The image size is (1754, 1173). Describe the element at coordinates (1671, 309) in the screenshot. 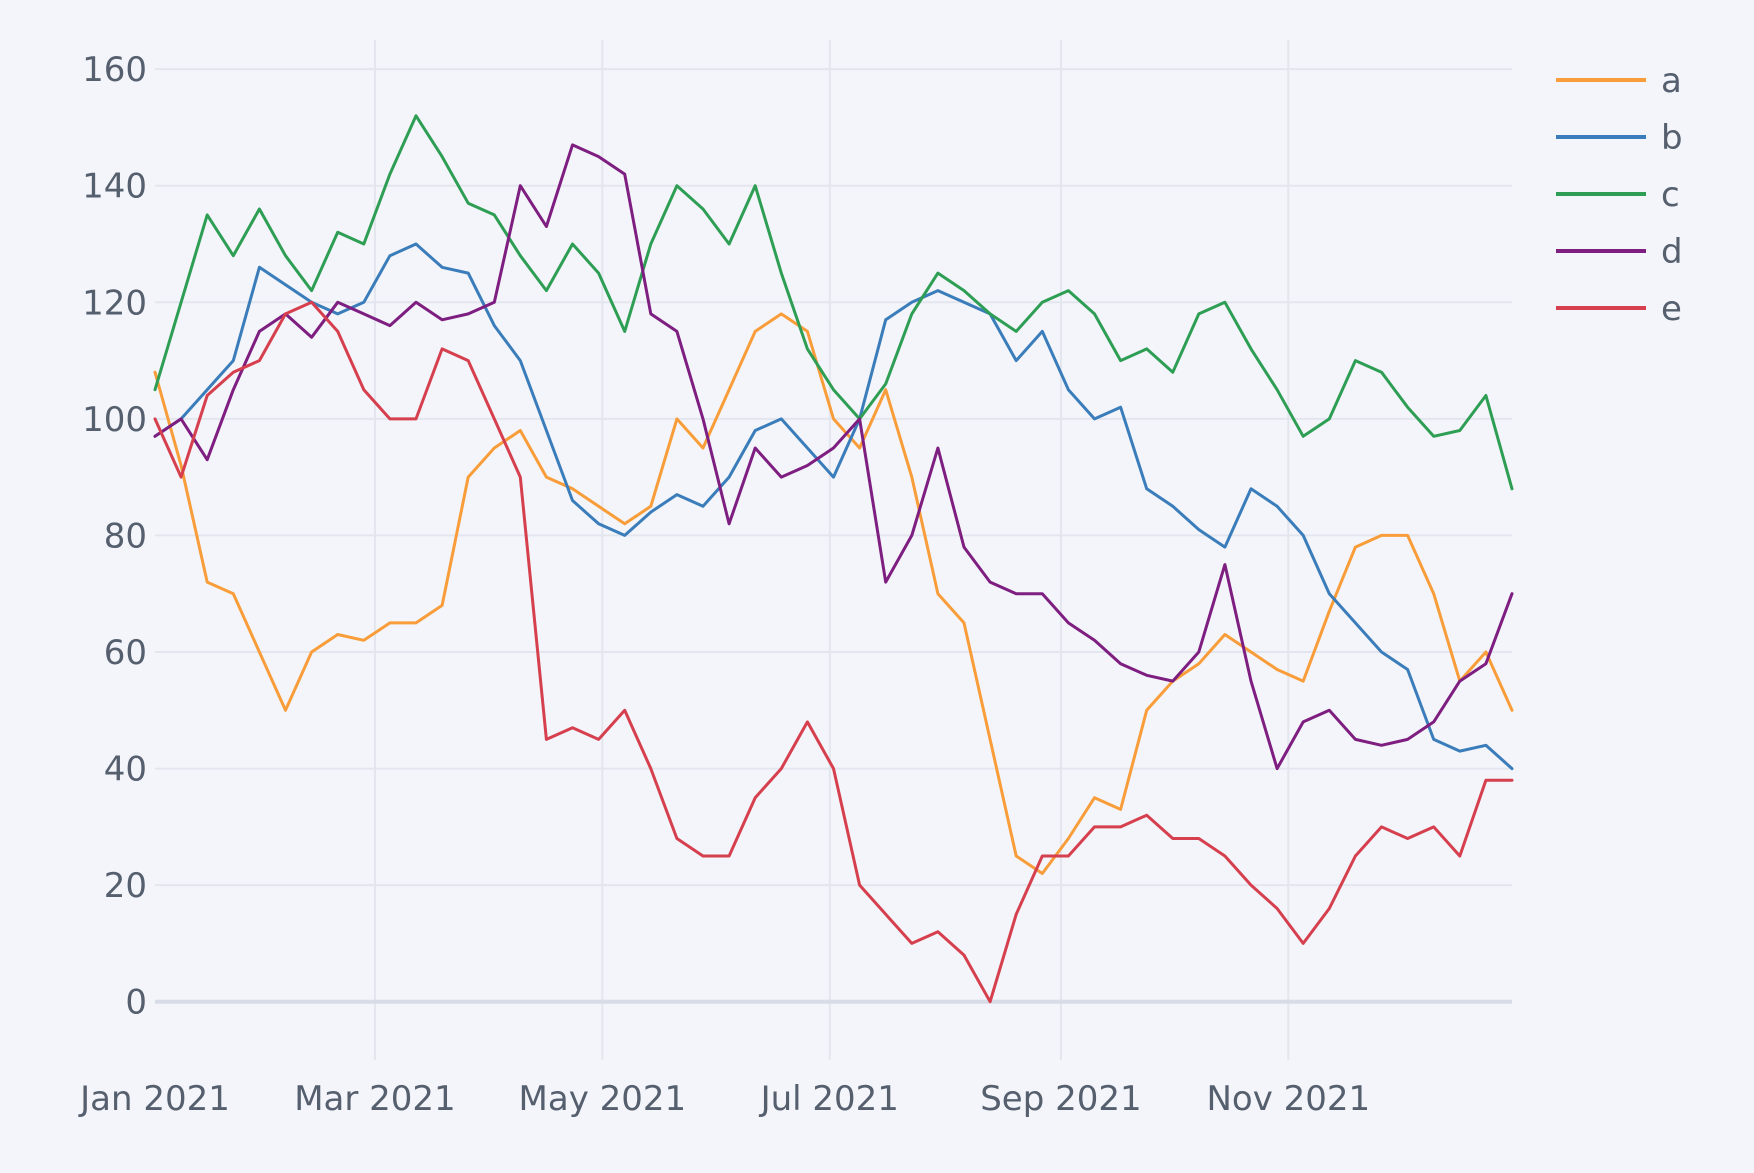

I see `legend-label-e: e` at that location.